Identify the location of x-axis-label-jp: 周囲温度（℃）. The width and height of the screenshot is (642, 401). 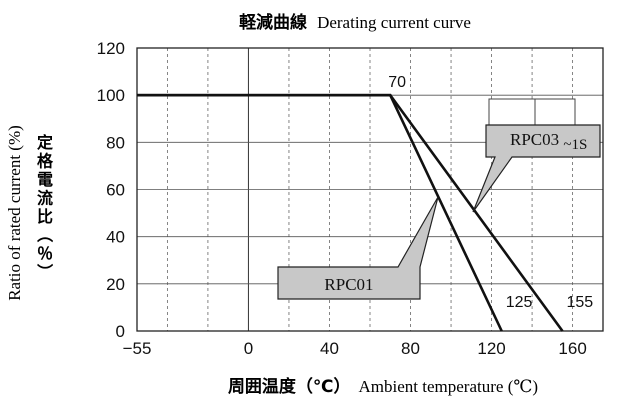
(289, 386).